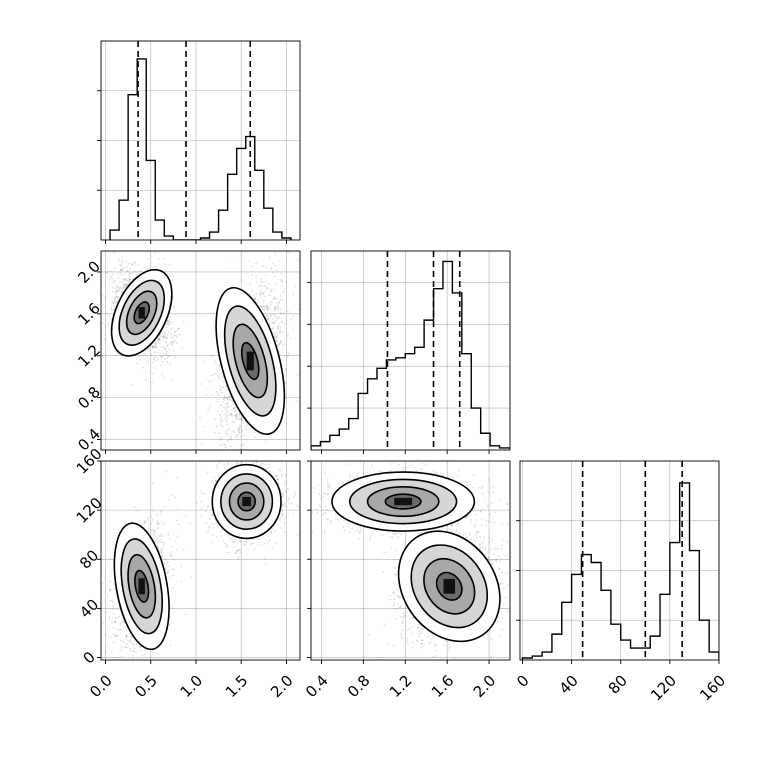 This screenshot has height=760, width=760. Describe the element at coordinates (410, 355) in the screenshot. I see `histogram-step-line` at that location.